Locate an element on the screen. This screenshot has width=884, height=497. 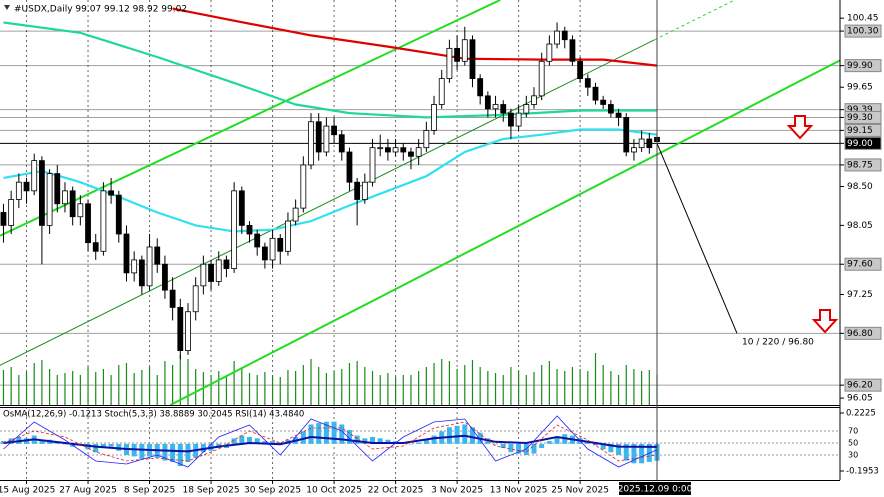
y-tick-label: 98.75 is located at coordinates (860, 165).